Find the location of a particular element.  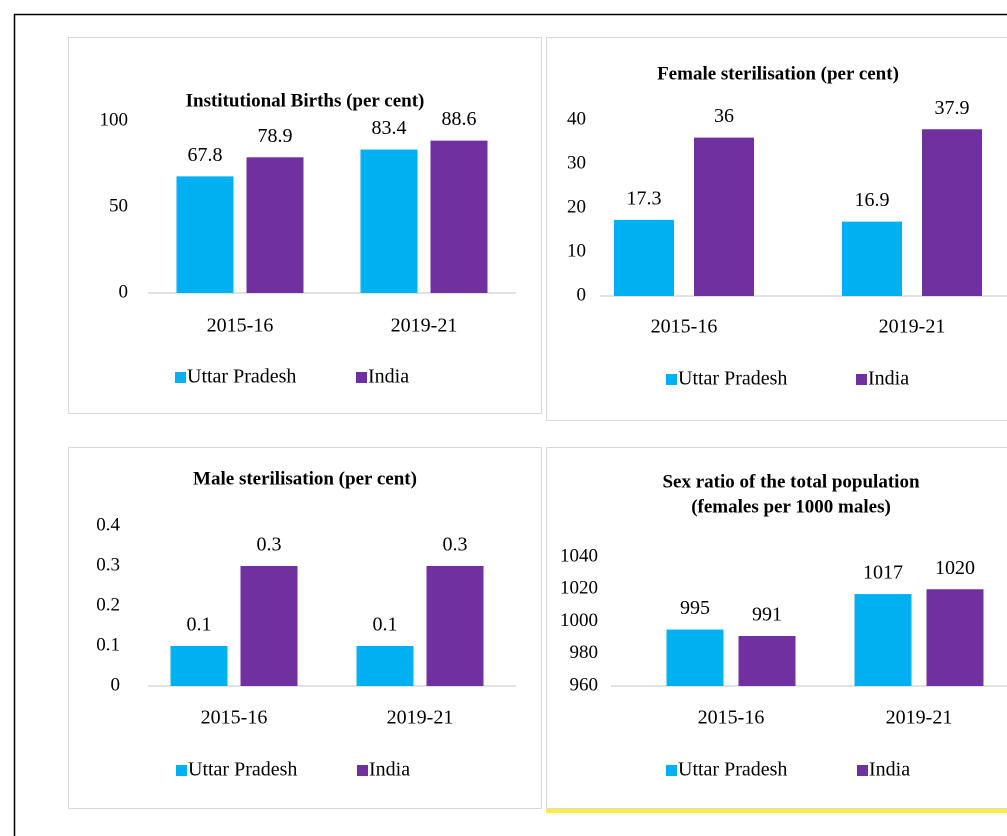

value-label: 88.6 is located at coordinates (459, 119).